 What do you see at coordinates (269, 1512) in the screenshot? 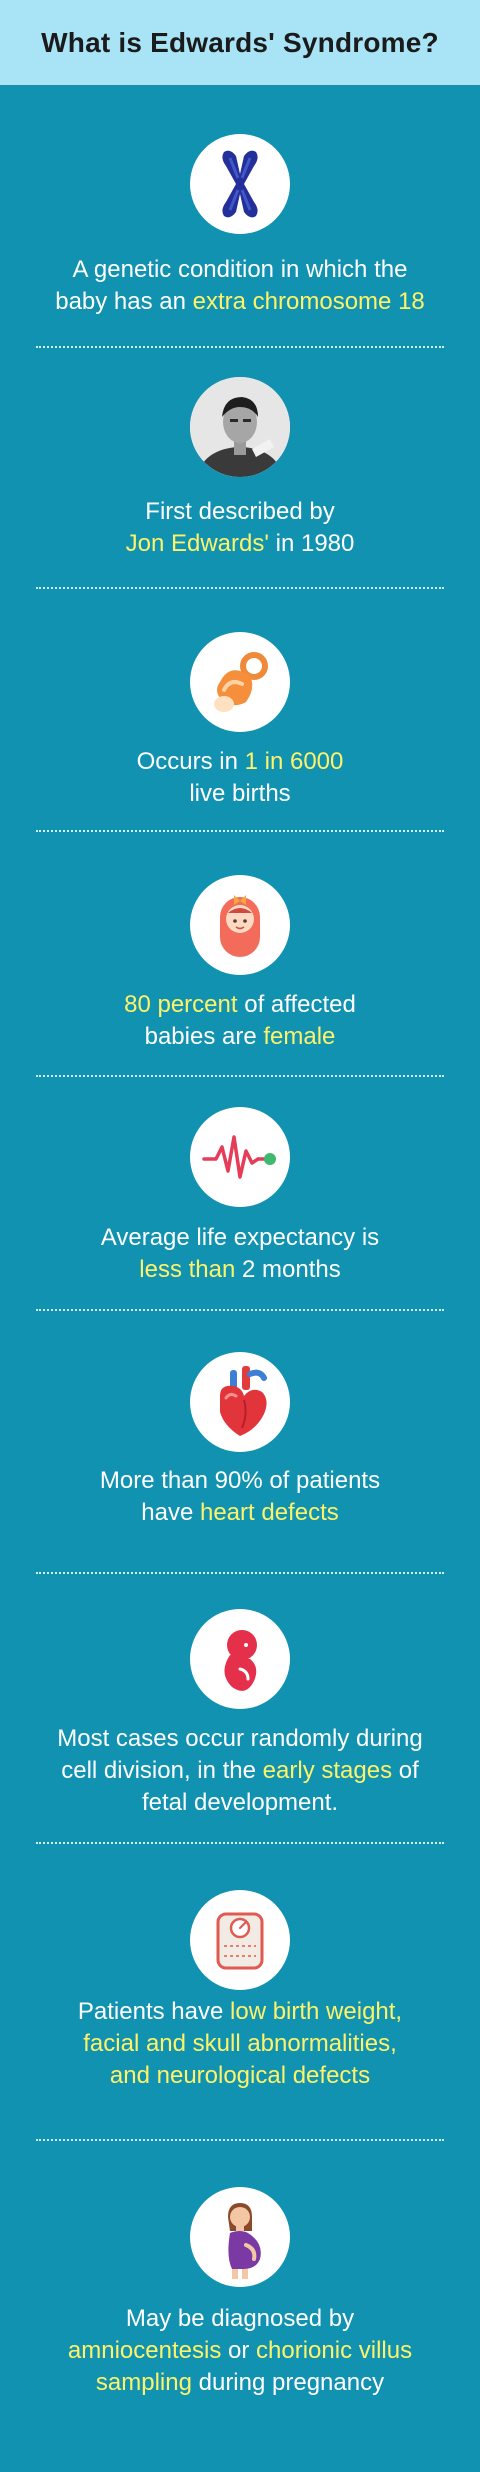
I see `highlighted-text: heart defects` at bounding box center [269, 1512].